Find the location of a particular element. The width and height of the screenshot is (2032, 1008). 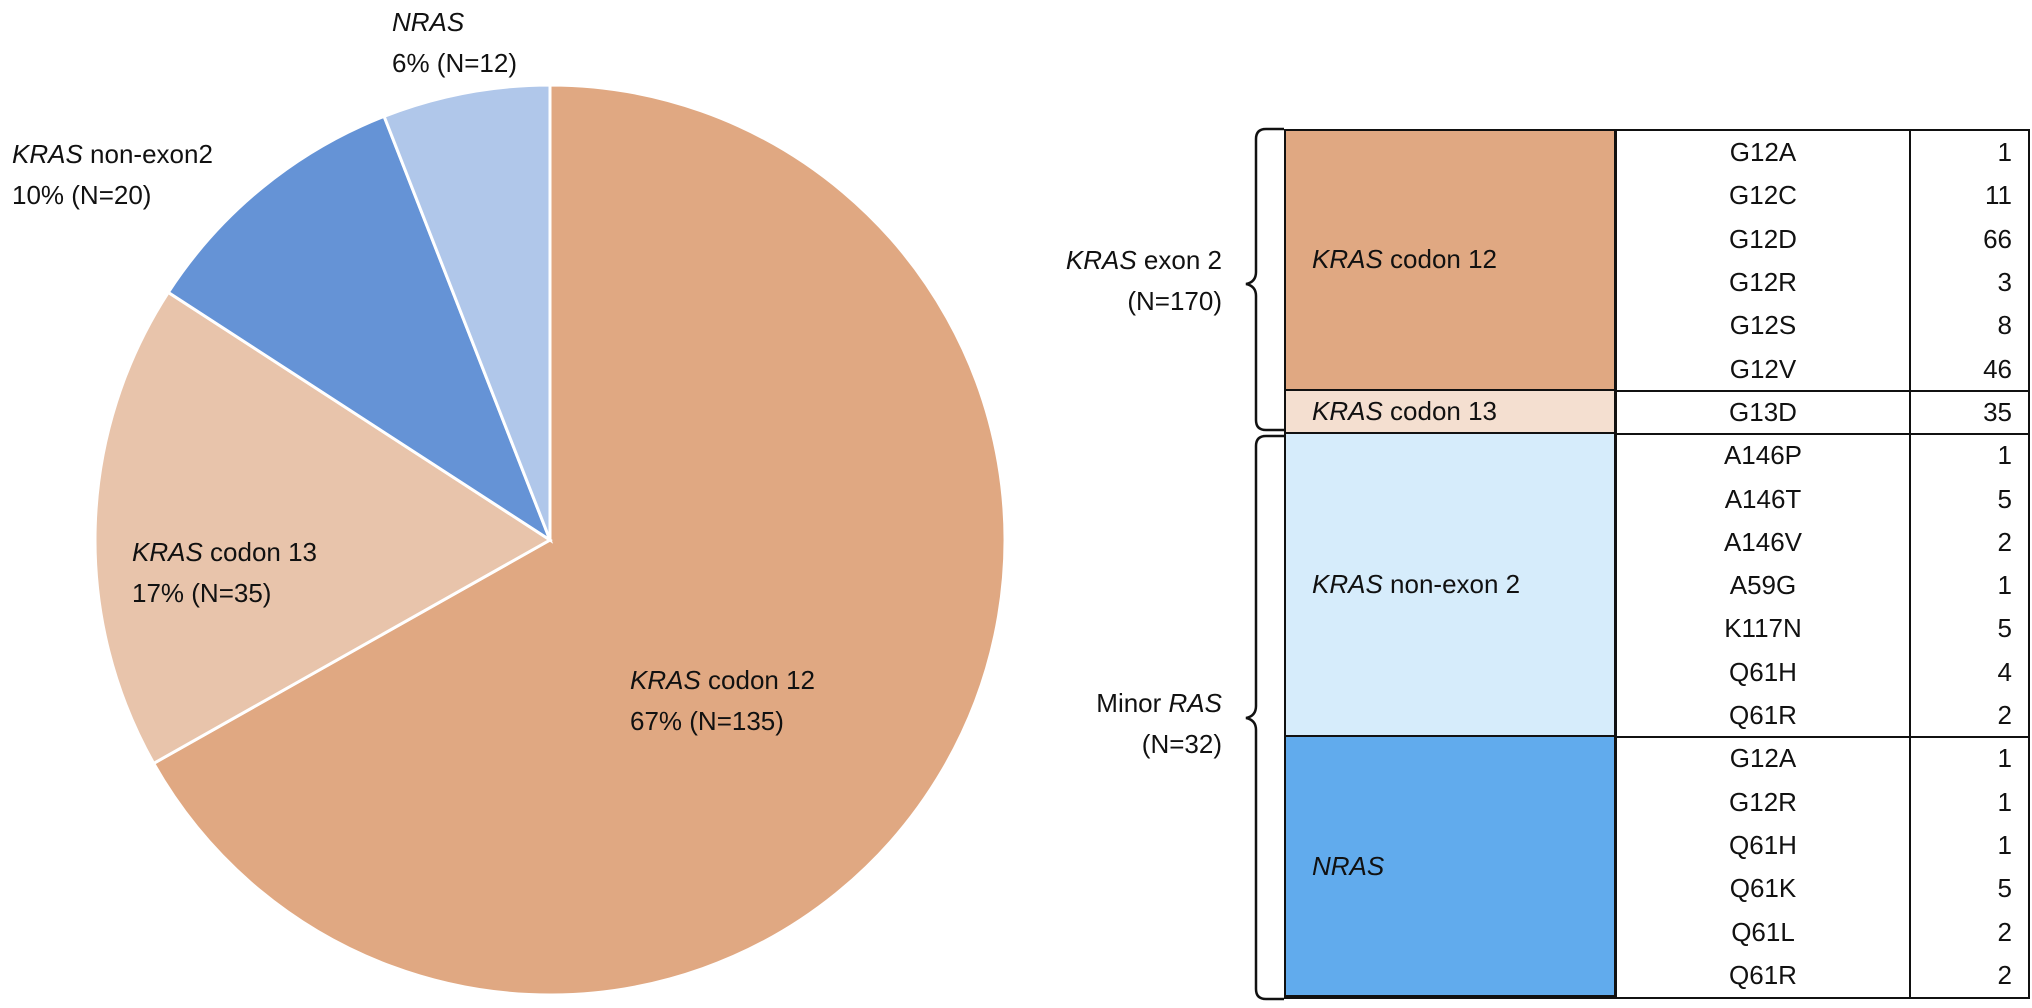

mutation-count: 11 is located at coordinates (1998, 195).